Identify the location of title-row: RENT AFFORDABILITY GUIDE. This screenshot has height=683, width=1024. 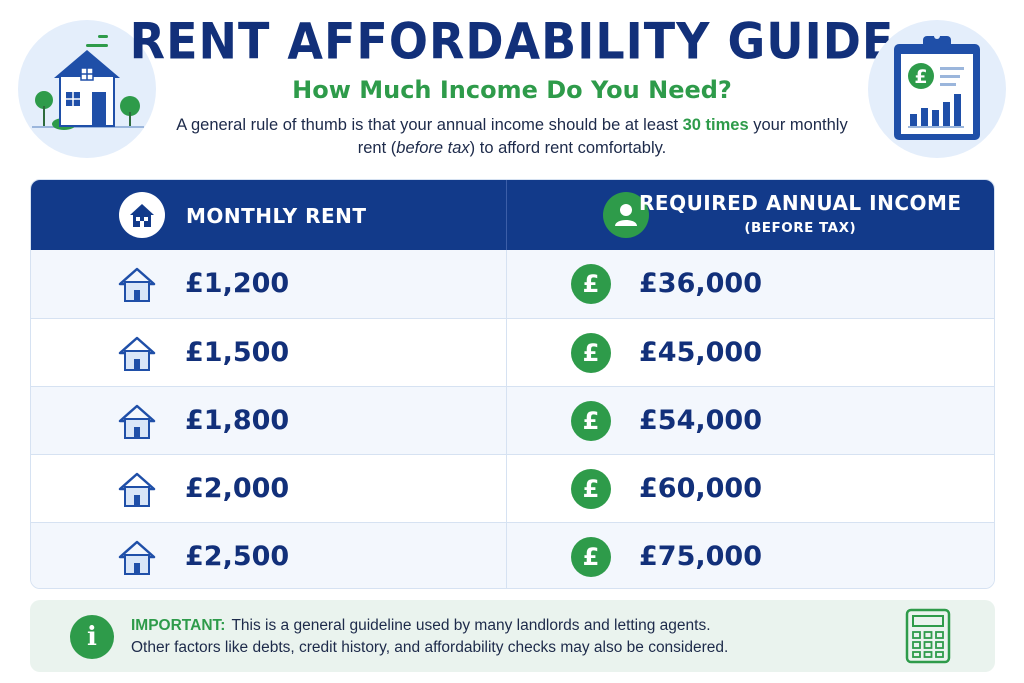
(512, 41).